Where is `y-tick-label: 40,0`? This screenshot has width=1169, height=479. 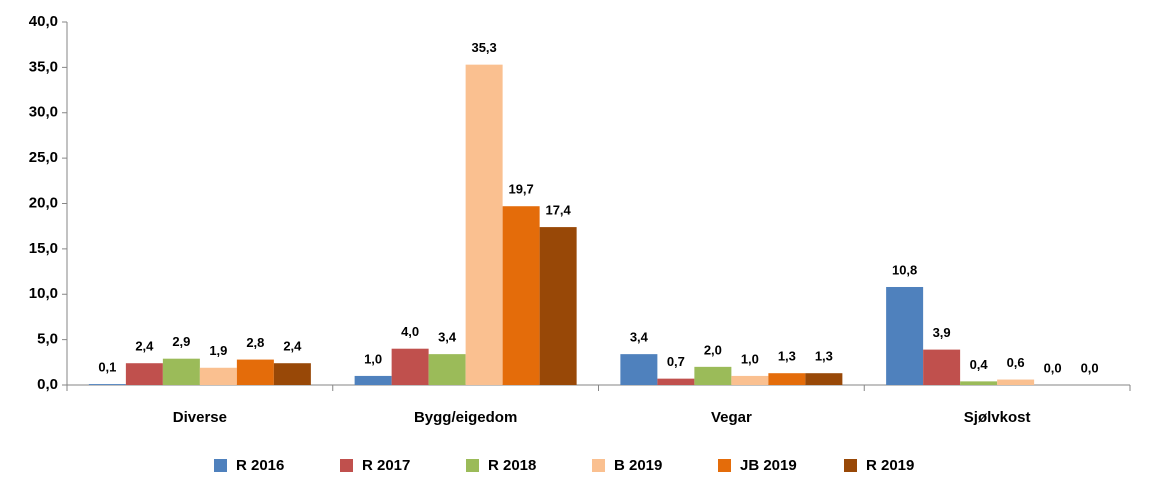 y-tick-label: 40,0 is located at coordinates (43, 21).